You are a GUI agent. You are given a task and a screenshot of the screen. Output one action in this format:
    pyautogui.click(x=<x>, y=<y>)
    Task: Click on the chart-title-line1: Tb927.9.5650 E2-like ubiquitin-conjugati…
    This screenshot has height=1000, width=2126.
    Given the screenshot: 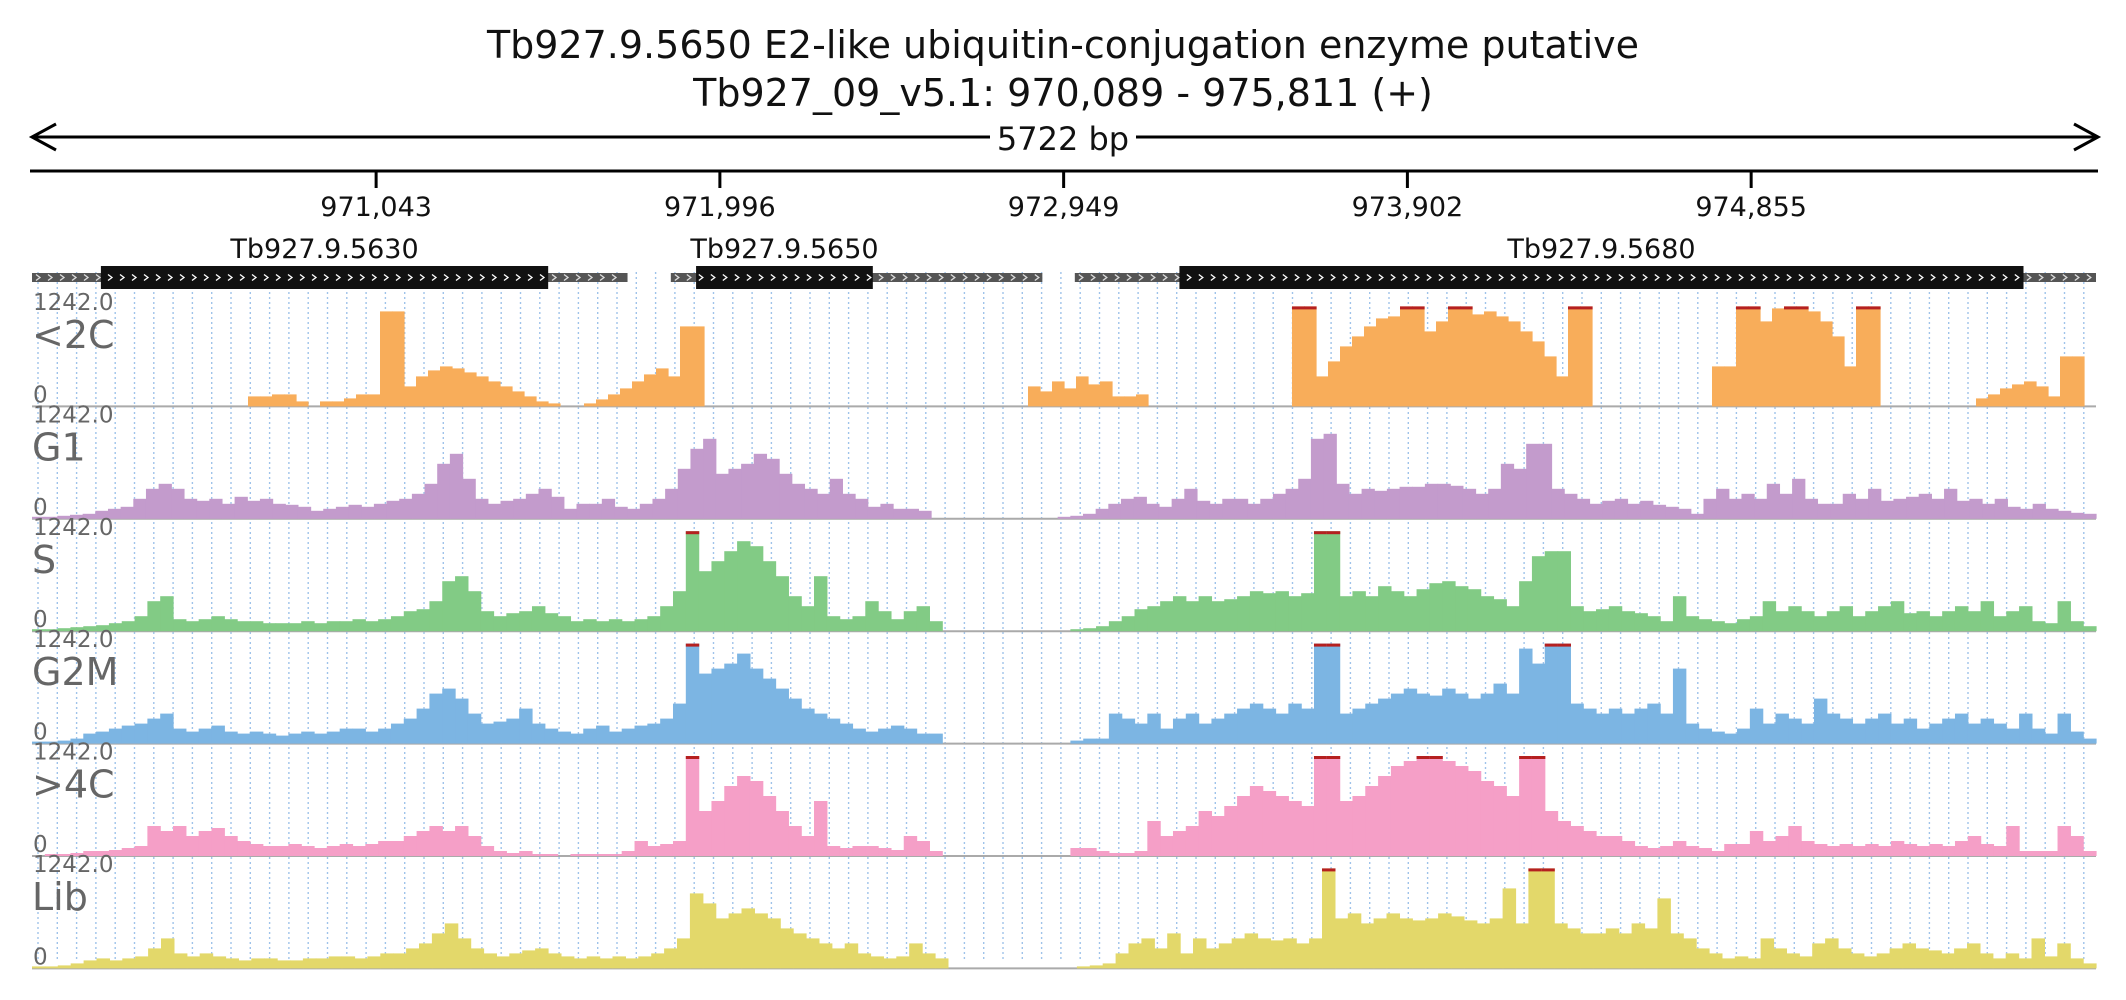 What is the action you would take?
    pyautogui.click(x=1062, y=45)
    